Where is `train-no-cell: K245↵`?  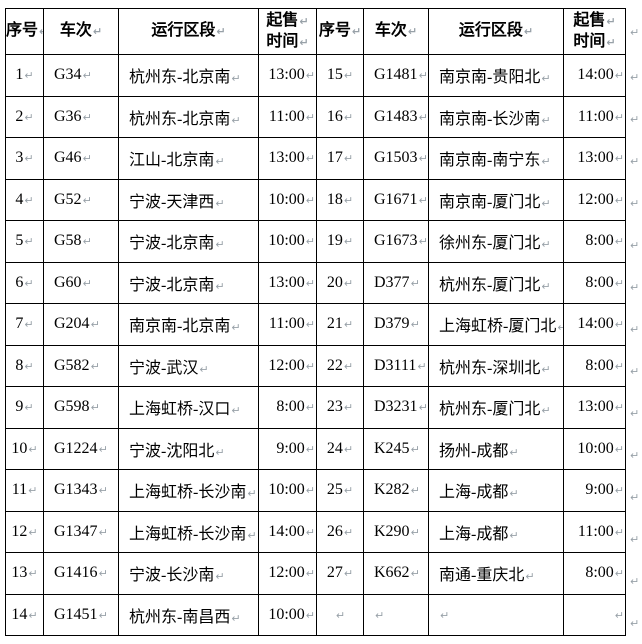 train-no-cell: K245↵ is located at coordinates (396, 448).